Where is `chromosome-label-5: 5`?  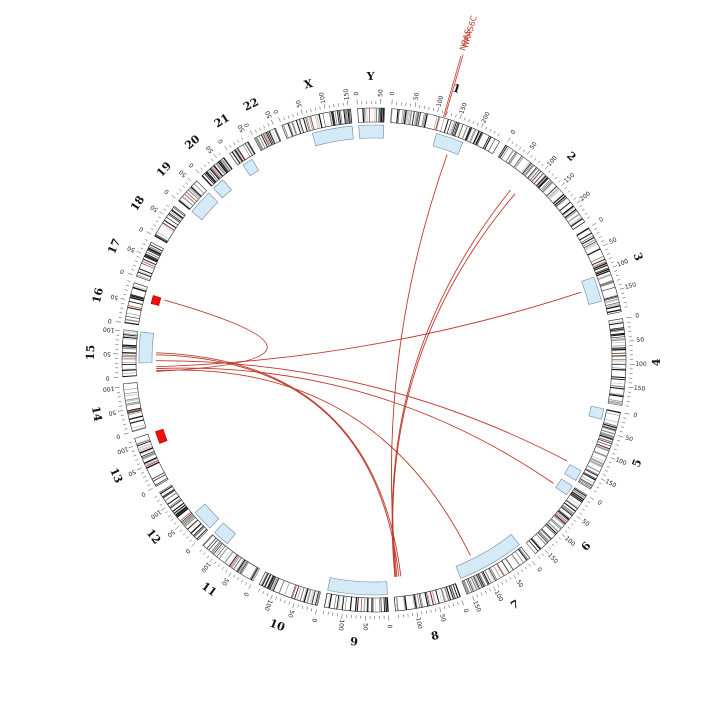 chromosome-label-5: 5 is located at coordinates (637, 463).